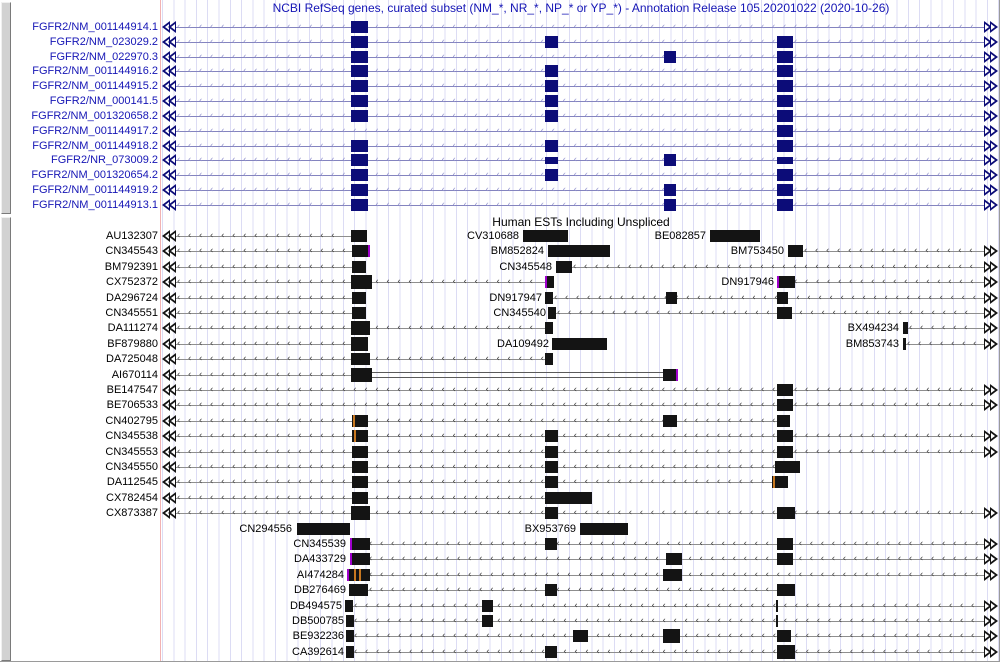 This screenshot has width=1000, height=662. Describe the element at coordinates (265, 529) in the screenshot. I see `est-accession-label: CN294556` at that location.